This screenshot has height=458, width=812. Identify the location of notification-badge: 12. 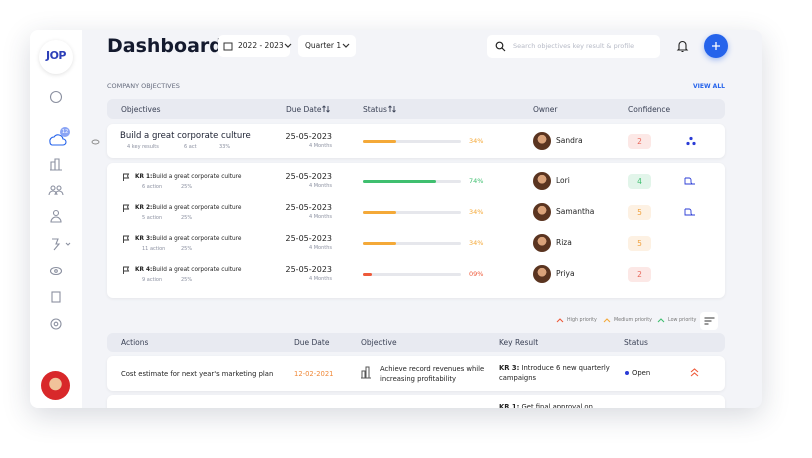
(65, 132).